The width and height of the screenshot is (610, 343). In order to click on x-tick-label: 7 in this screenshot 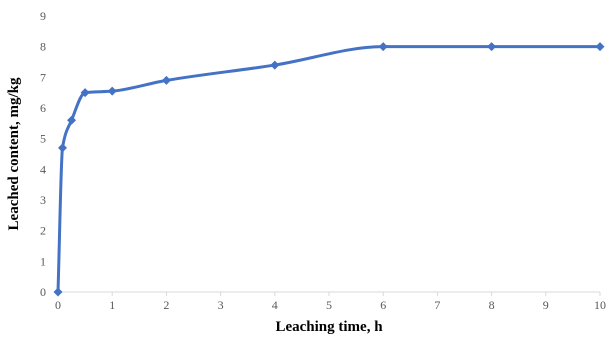, I will do `click(437, 305)`.